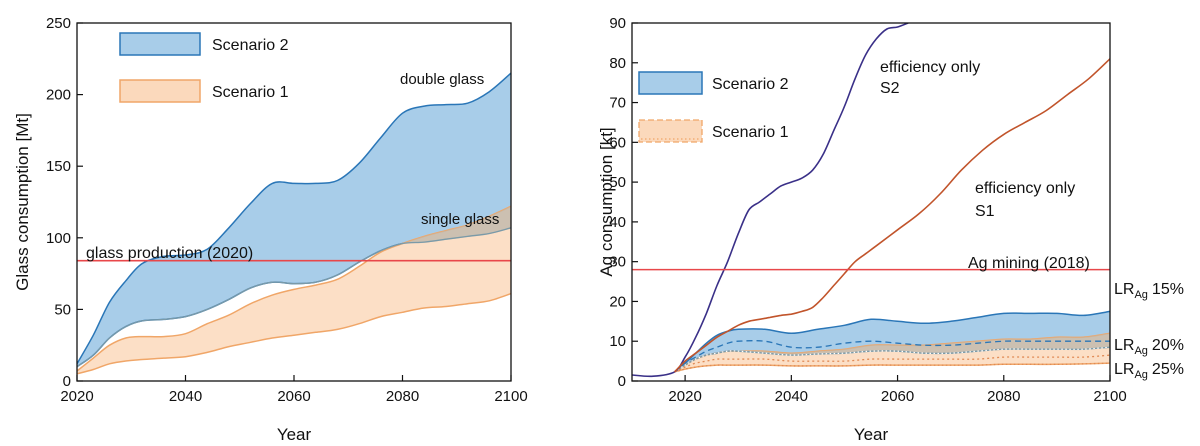 This screenshot has height=446, width=1200. What do you see at coordinates (670, 131) in the screenshot?
I see `legend-swatch-scenario-1-right` at bounding box center [670, 131].